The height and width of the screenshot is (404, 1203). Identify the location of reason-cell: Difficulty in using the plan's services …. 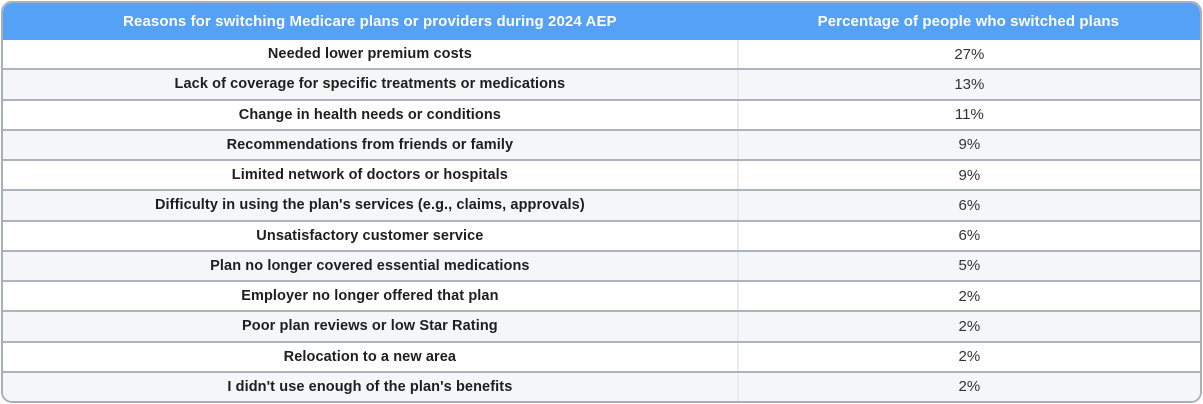
(369, 205).